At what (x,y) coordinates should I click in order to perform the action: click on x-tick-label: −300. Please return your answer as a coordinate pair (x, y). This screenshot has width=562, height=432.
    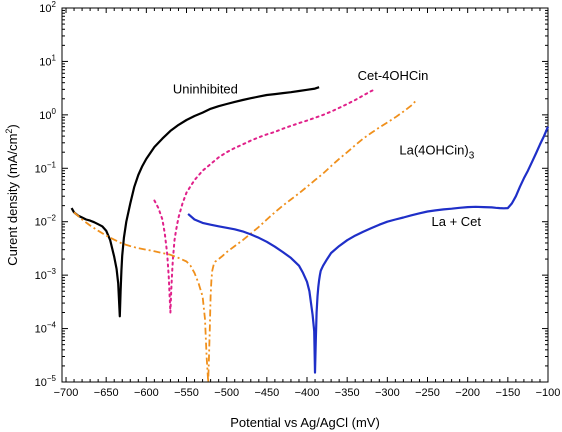
    Looking at the image, I should click on (387, 393).